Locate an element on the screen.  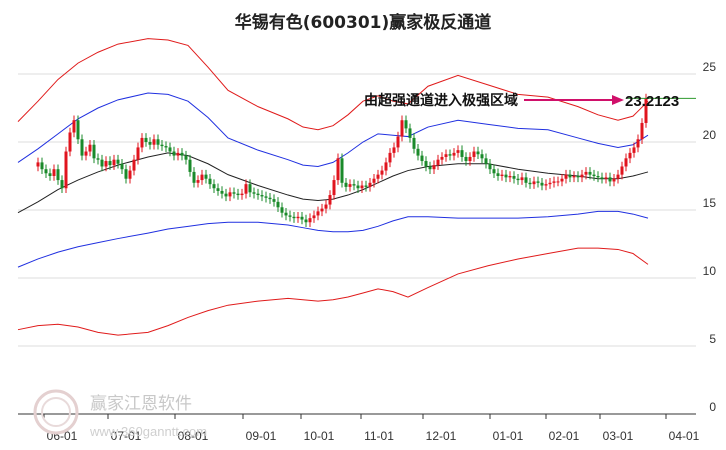
annotation-price: 23.2123 is located at coordinates (652, 101).